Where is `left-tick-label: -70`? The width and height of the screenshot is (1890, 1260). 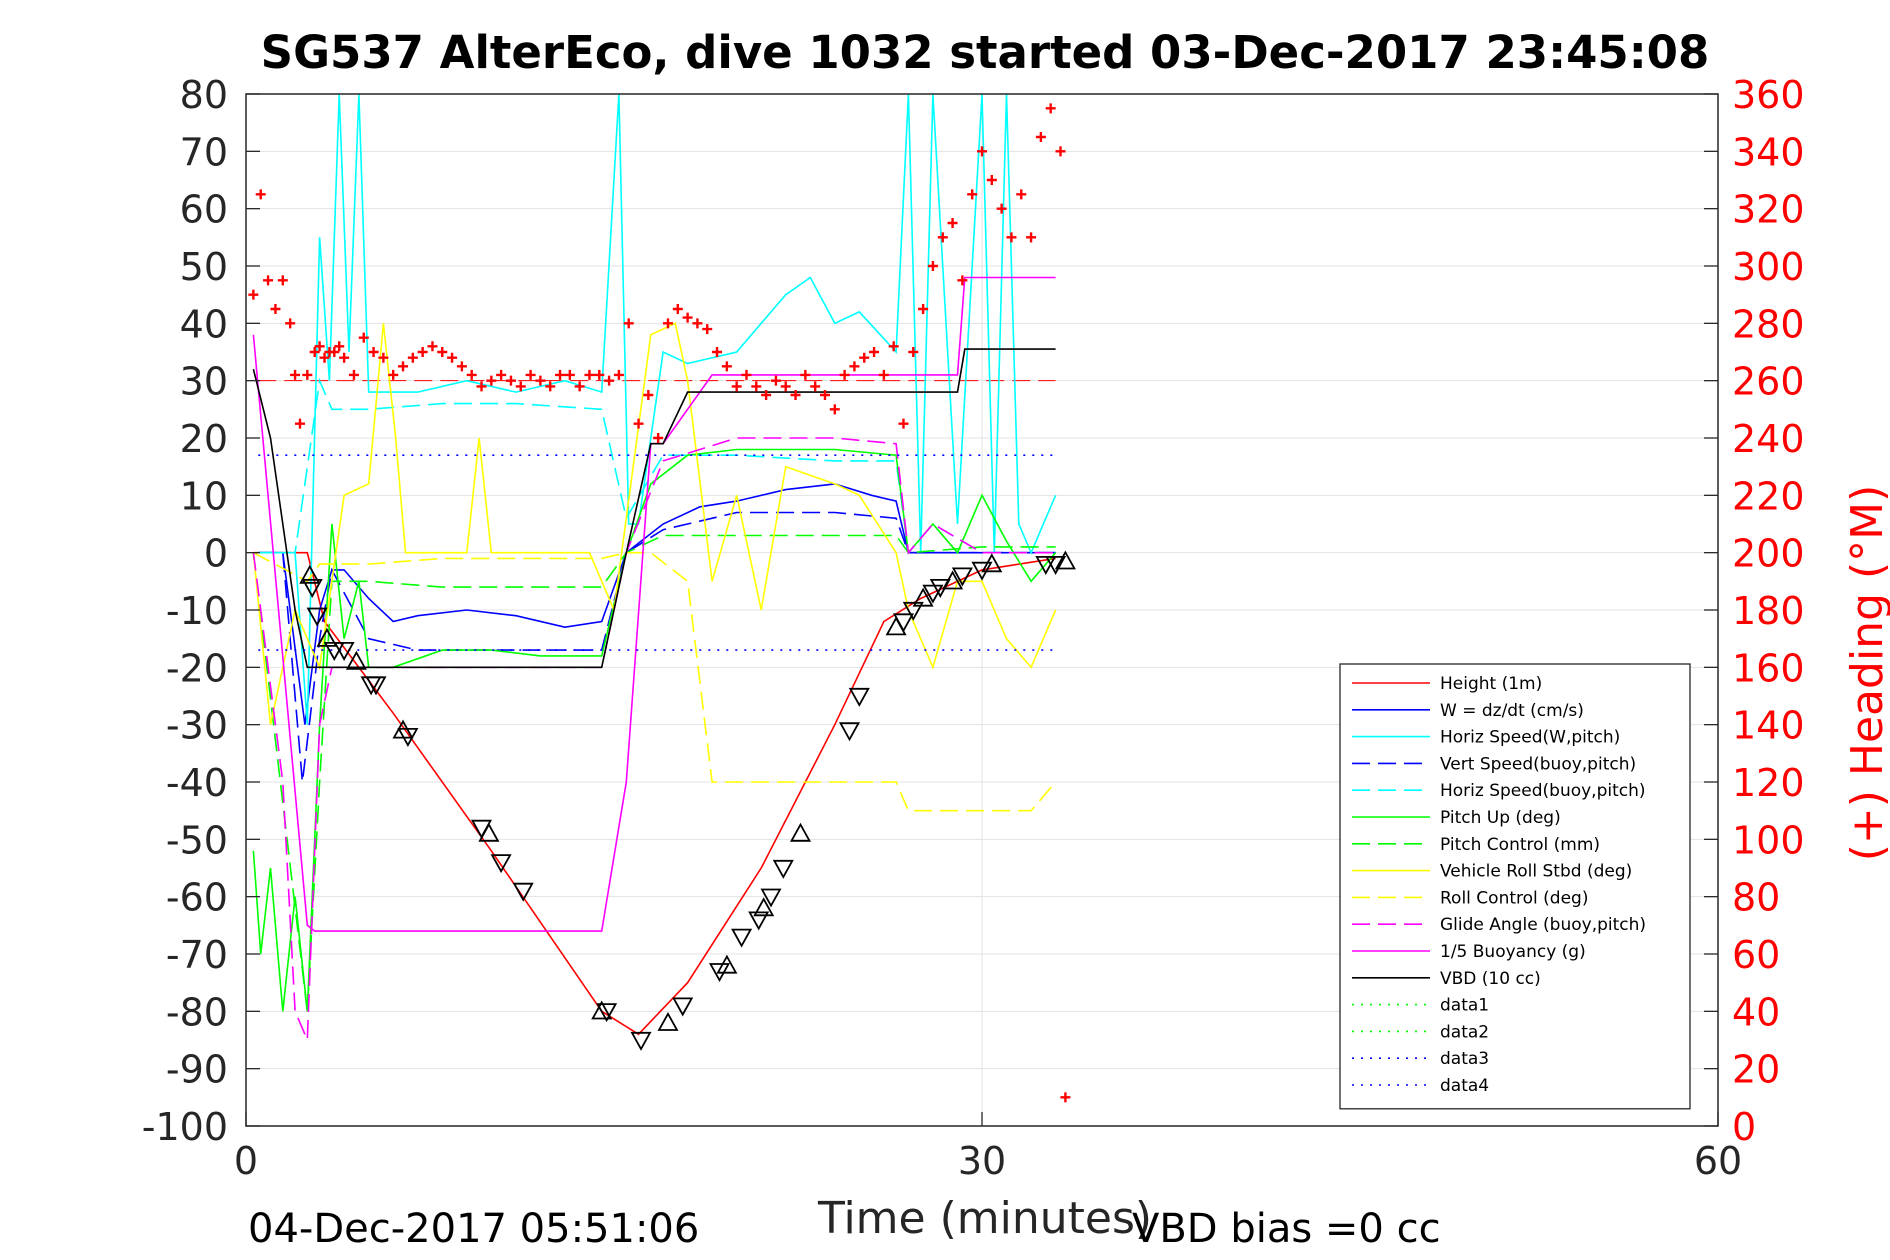
left-tick-label: -70 is located at coordinates (197, 955).